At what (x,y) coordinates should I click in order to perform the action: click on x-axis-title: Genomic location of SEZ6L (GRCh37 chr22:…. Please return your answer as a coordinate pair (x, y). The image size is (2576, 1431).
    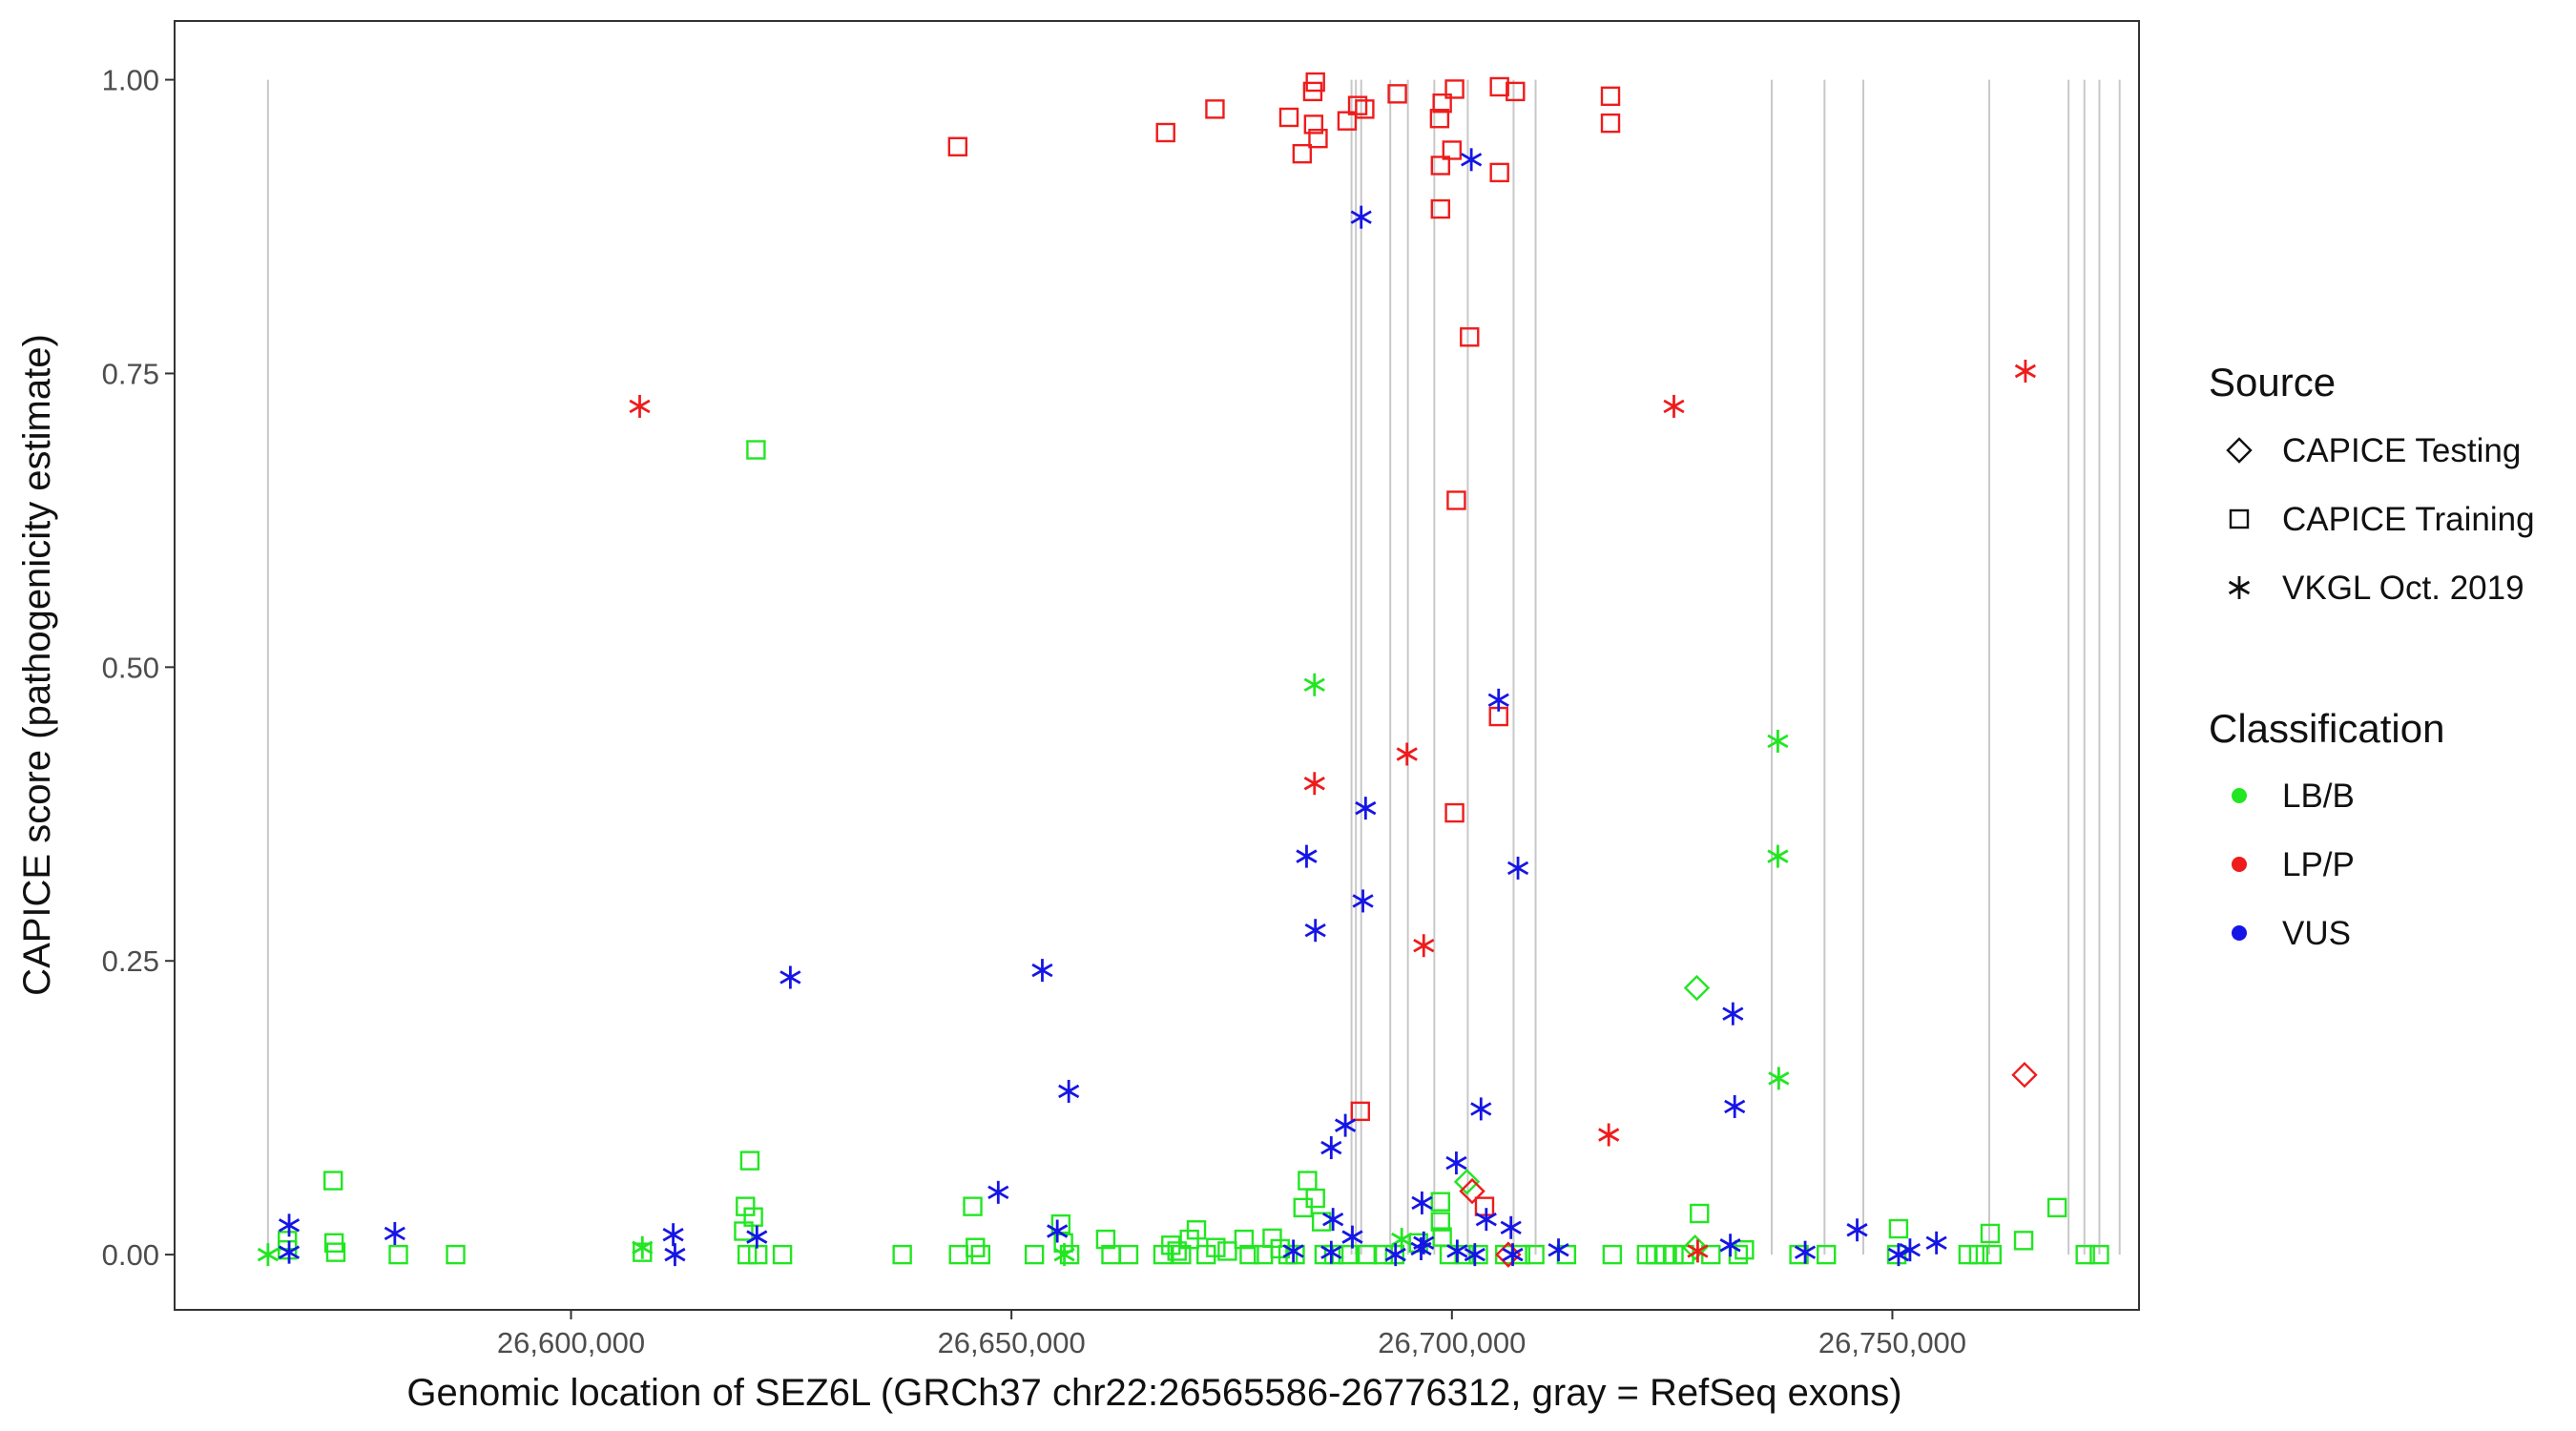
    Looking at the image, I should click on (1153, 1393).